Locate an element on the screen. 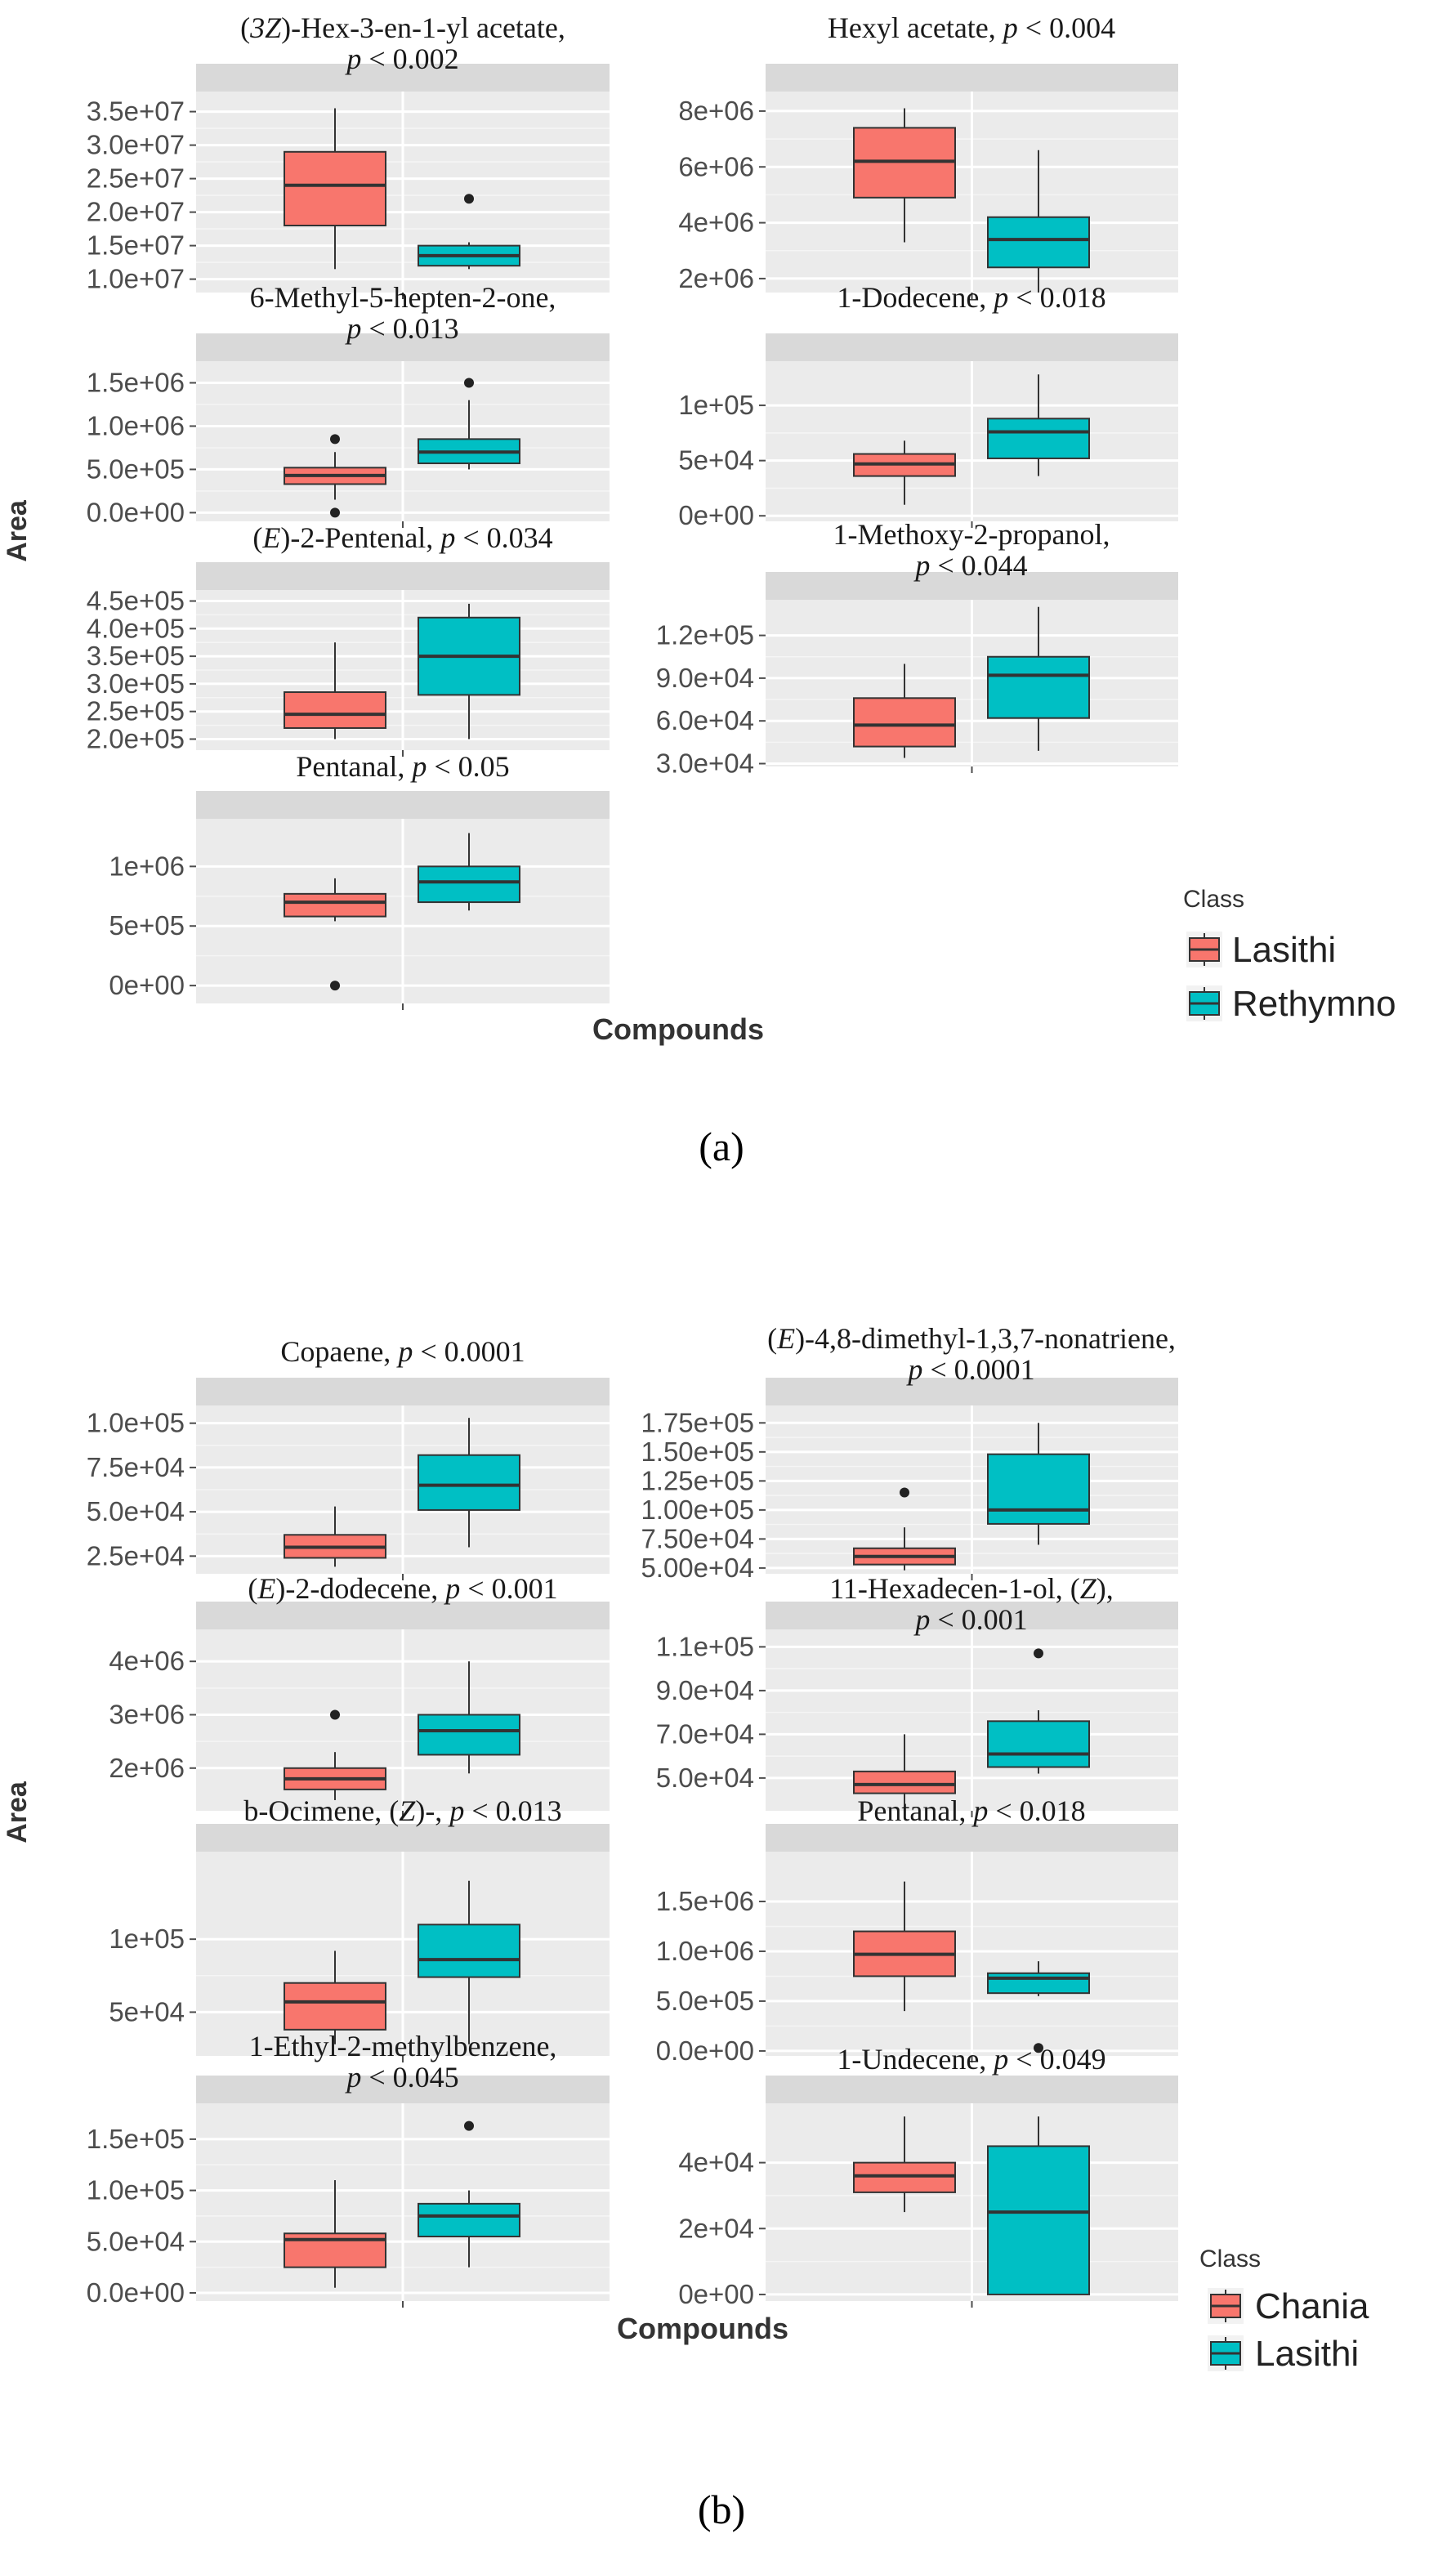  facet-title-part: < 0.0001 is located at coordinates (469, 1351).